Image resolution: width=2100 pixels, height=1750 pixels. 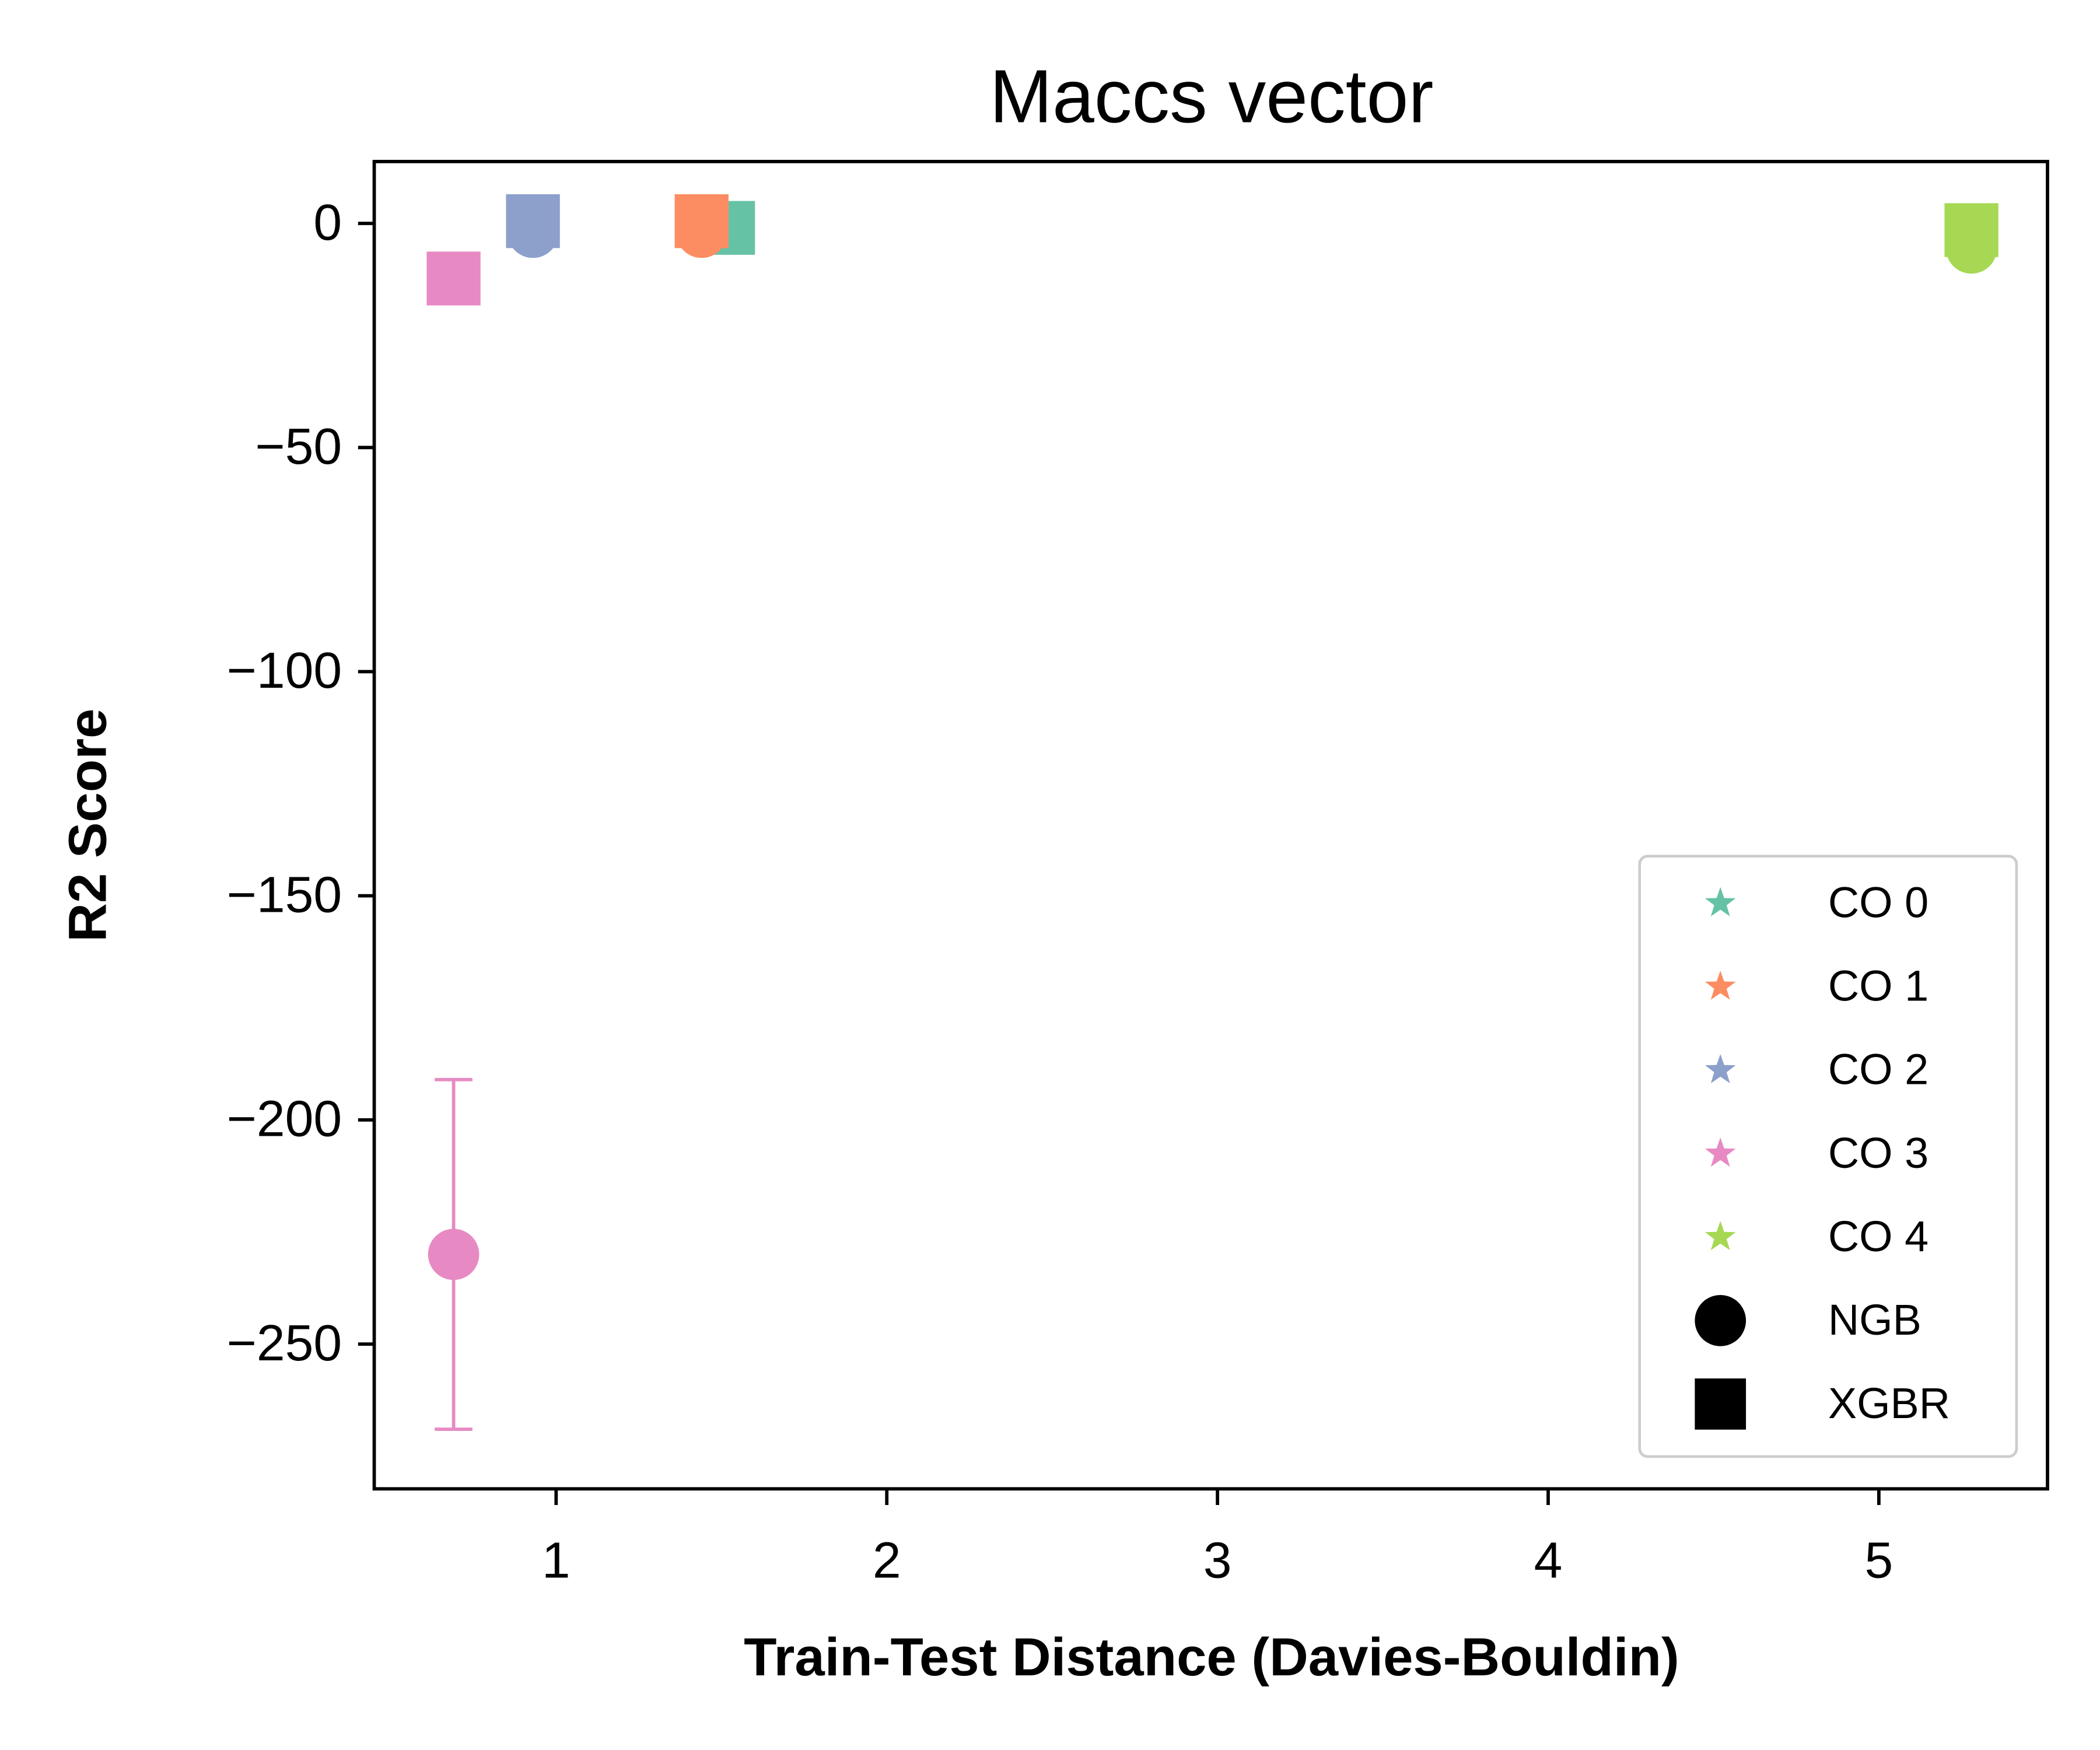 What do you see at coordinates (1878, 986) in the screenshot?
I see `legend-label: CO 1` at bounding box center [1878, 986].